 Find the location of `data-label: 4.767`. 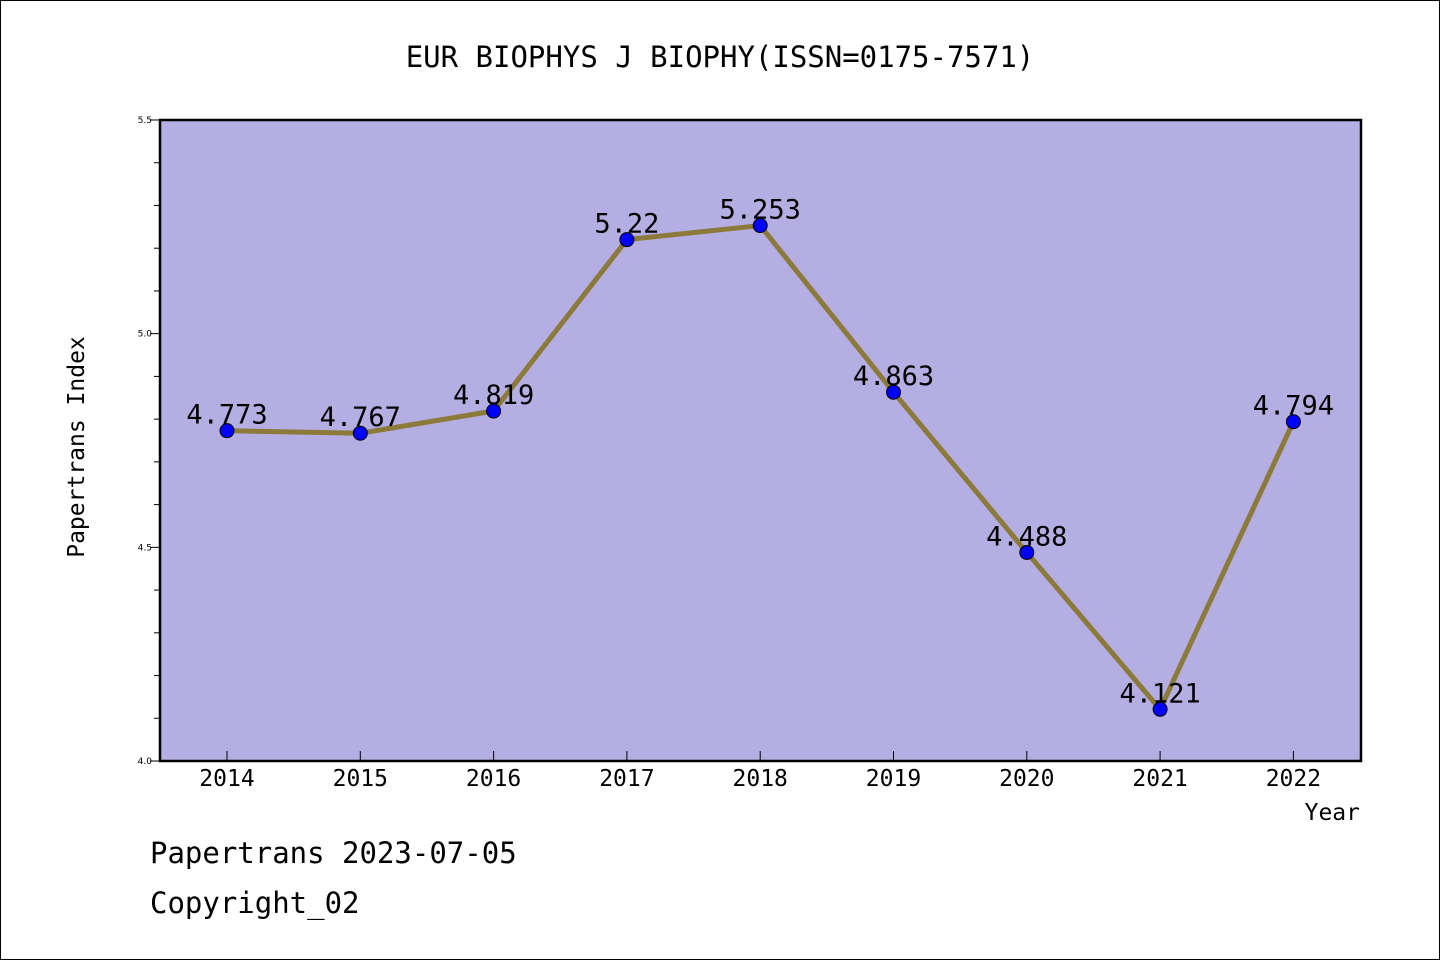

data-label: 4.767 is located at coordinates (360, 417).